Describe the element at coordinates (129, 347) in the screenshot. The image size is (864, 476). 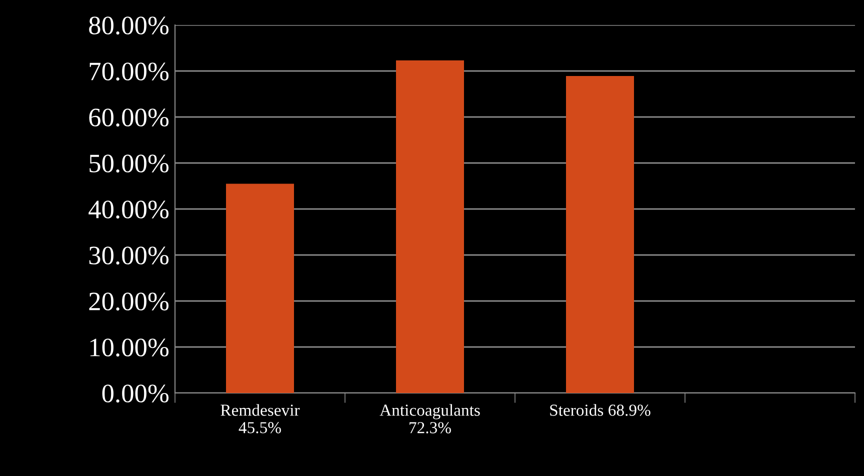
I see `y-tick-label: 10.00%` at that location.